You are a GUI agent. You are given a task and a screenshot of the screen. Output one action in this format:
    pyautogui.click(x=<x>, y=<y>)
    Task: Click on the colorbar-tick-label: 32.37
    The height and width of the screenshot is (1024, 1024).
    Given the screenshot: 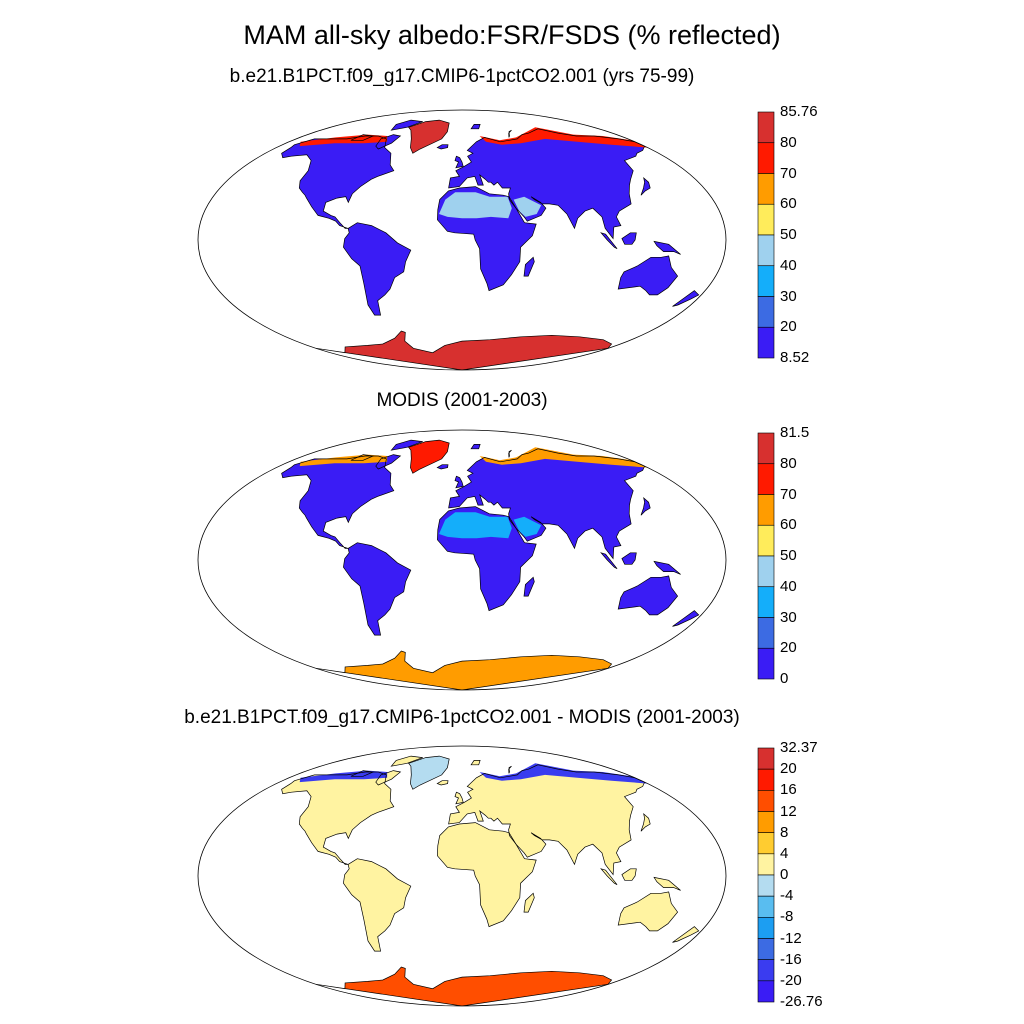 What is the action you would take?
    pyautogui.click(x=799, y=747)
    